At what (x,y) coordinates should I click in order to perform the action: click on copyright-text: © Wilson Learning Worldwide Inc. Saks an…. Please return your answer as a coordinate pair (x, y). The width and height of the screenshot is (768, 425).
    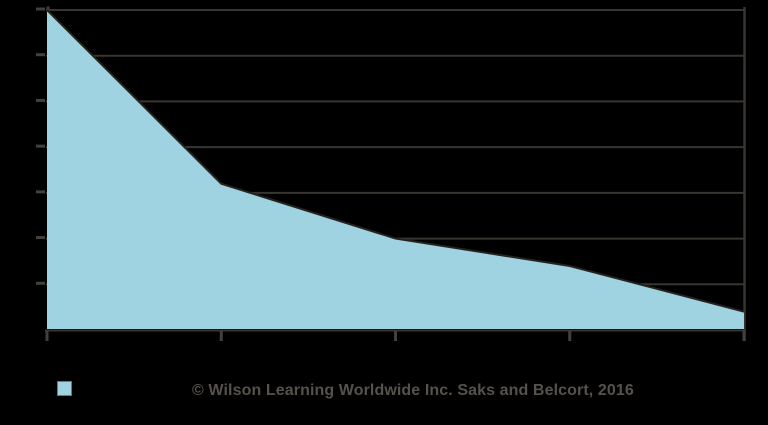
    Looking at the image, I should click on (413, 390).